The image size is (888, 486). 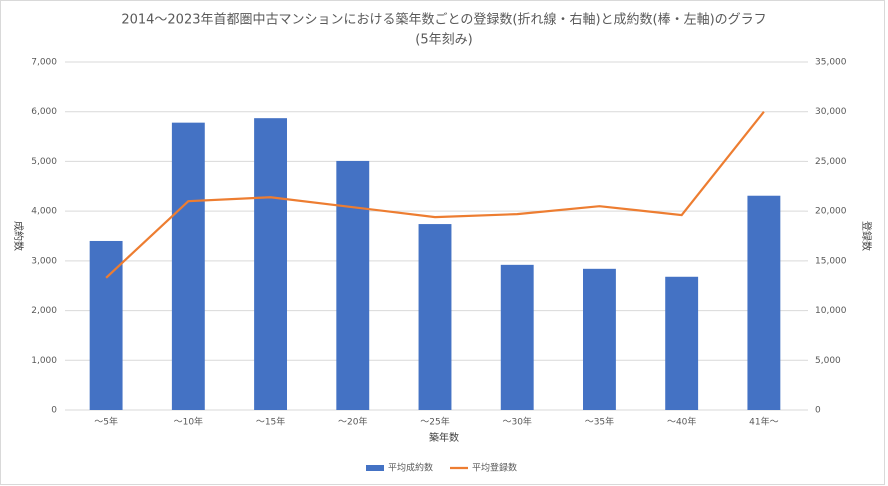 I want to click on y-tick-label: 0, so click(x=54, y=411).